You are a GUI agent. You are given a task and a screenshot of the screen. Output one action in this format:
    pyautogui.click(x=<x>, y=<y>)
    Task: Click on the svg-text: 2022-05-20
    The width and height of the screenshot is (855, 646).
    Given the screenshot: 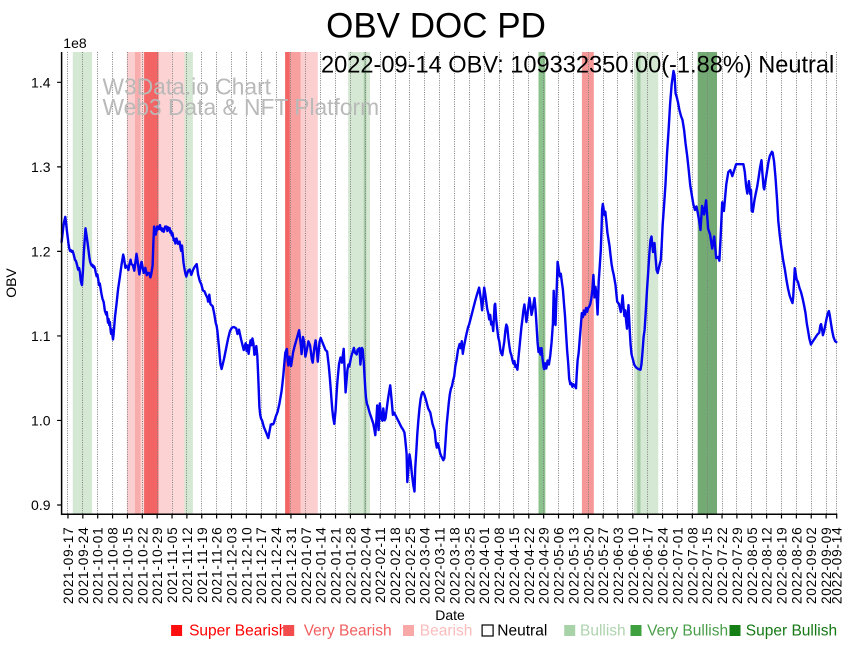 What is the action you would take?
    pyautogui.click(x=588, y=566)
    